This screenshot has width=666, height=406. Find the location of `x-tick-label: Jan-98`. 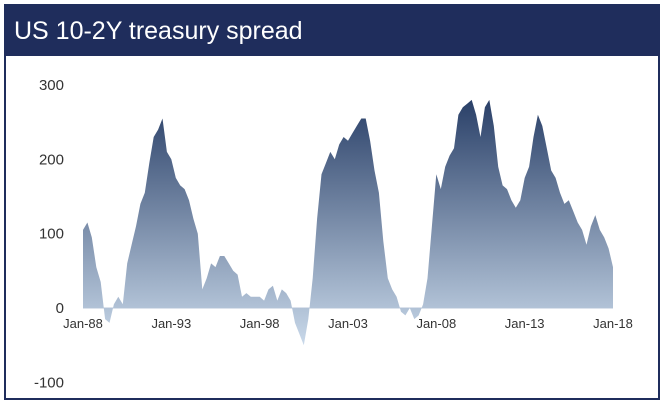

x-tick-label: Jan-98 is located at coordinates (260, 323).